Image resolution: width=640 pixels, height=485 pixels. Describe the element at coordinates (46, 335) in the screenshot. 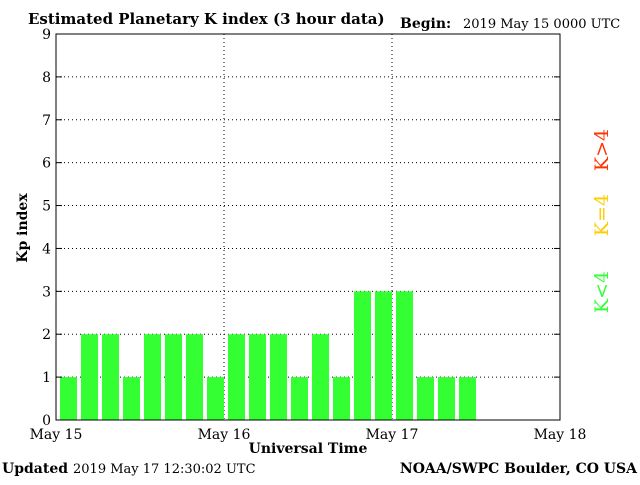

I see `y-tick-label: 2` at that location.